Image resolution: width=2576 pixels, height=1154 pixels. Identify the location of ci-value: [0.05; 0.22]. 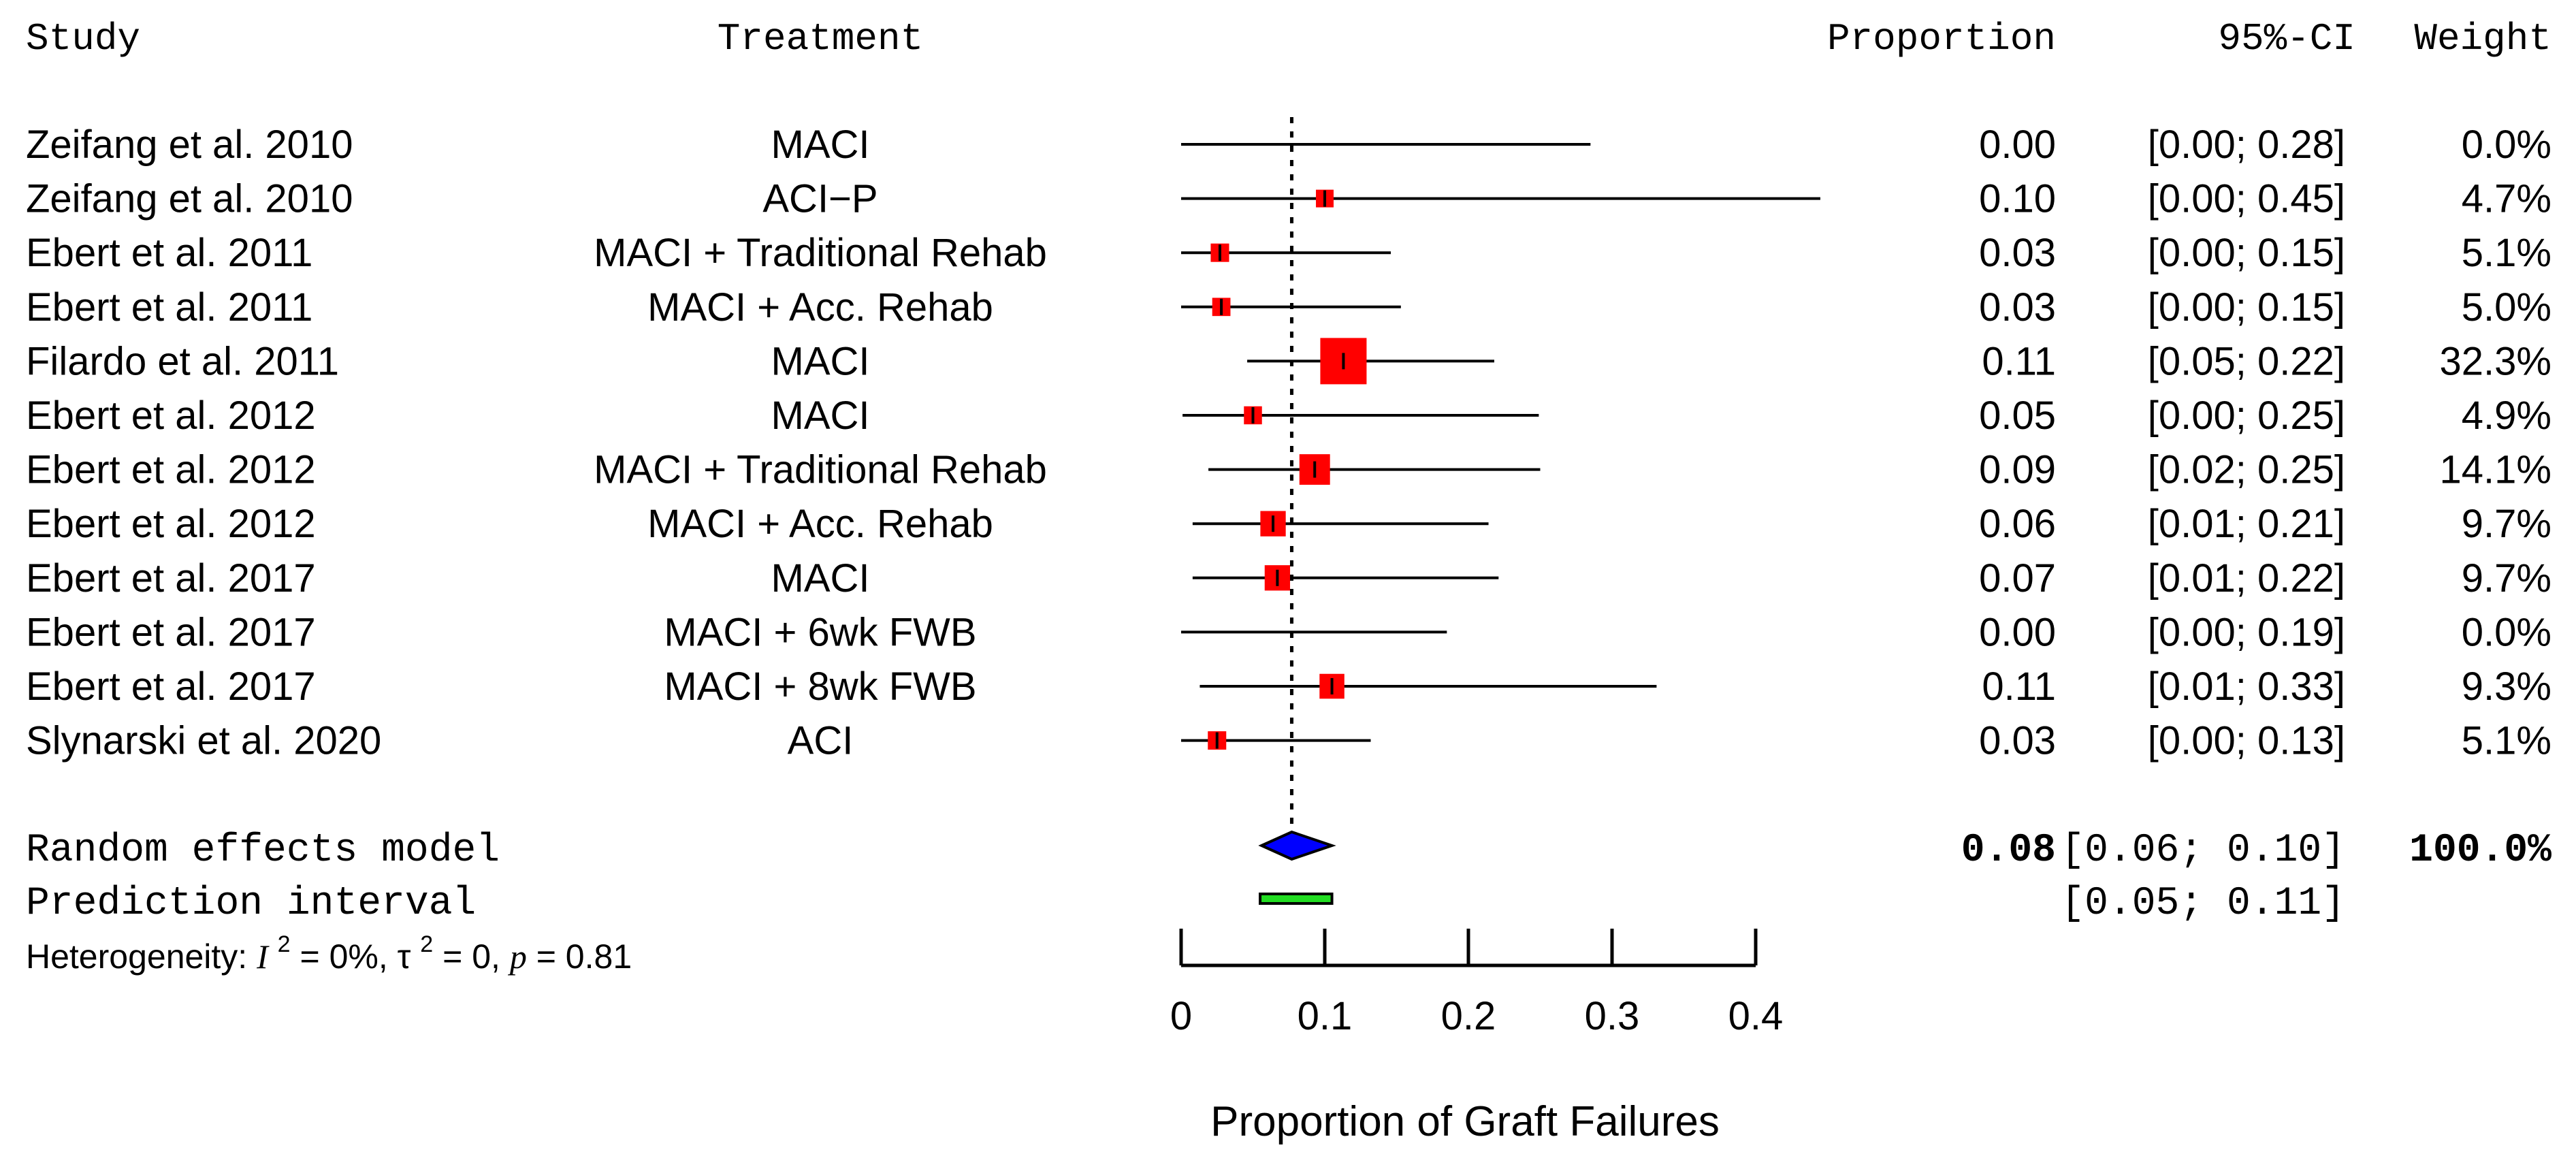
(2247, 361).